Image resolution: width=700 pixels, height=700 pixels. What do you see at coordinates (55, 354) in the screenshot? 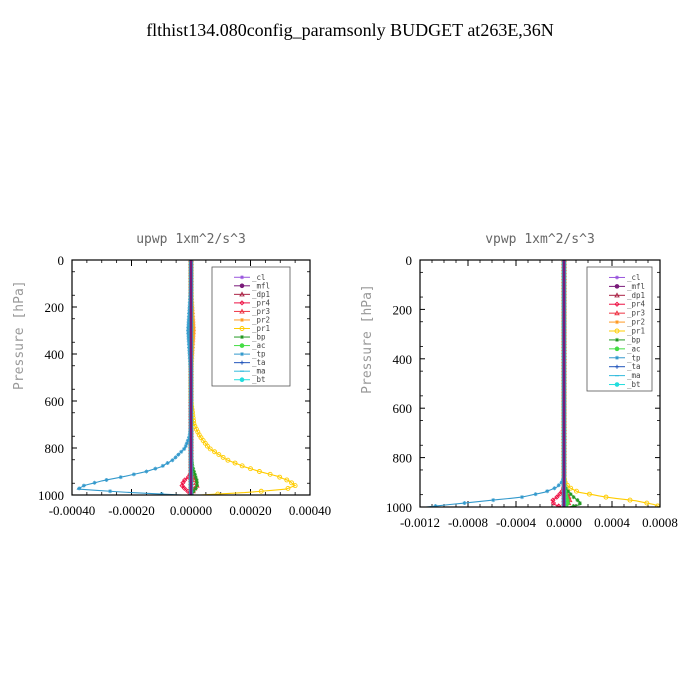
I see `y-tick-label: 400` at bounding box center [55, 354].